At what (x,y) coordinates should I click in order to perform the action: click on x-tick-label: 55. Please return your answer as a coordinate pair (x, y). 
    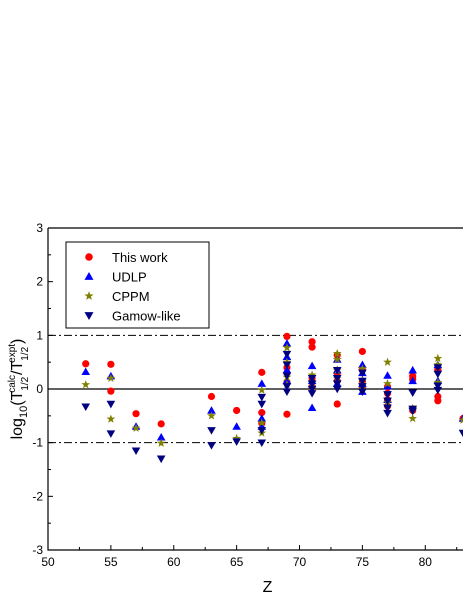
    Looking at the image, I should click on (111, 562).